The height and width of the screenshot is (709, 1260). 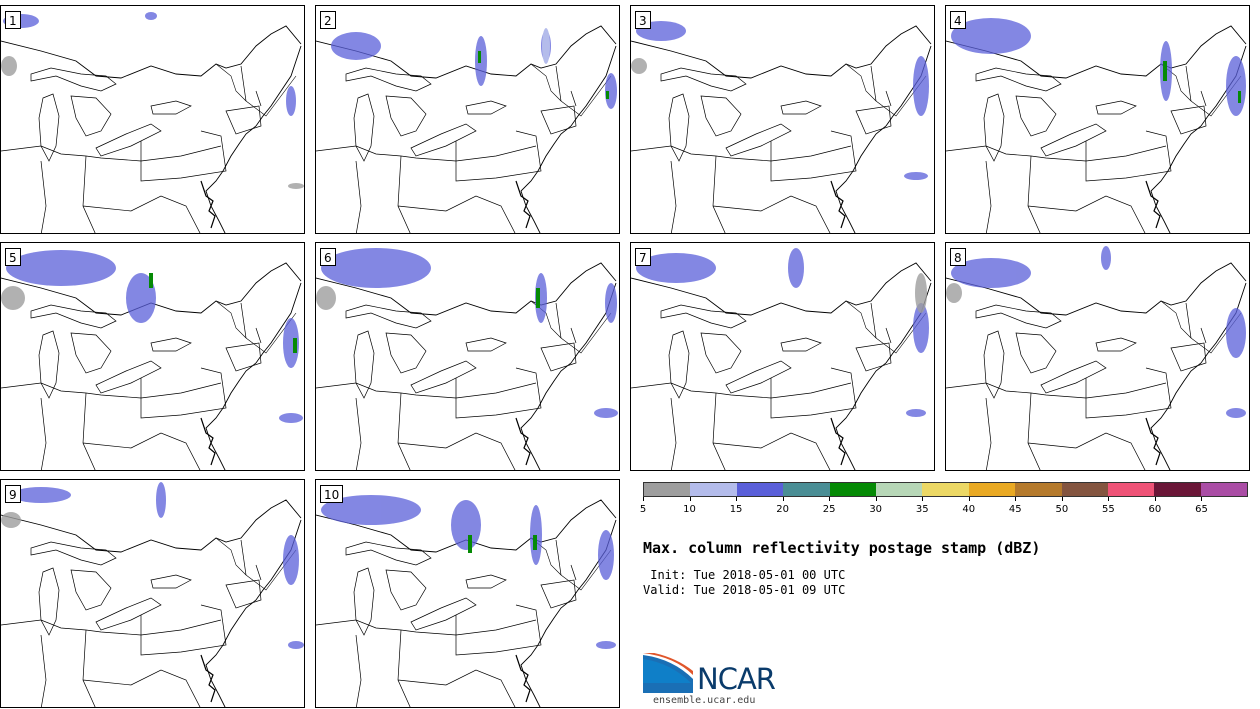 What do you see at coordinates (943, 507) in the screenshot?
I see `colorbar-ticks: 5 10 15 20 25 30 35 40 45 50 55 60 65` at bounding box center [943, 507].